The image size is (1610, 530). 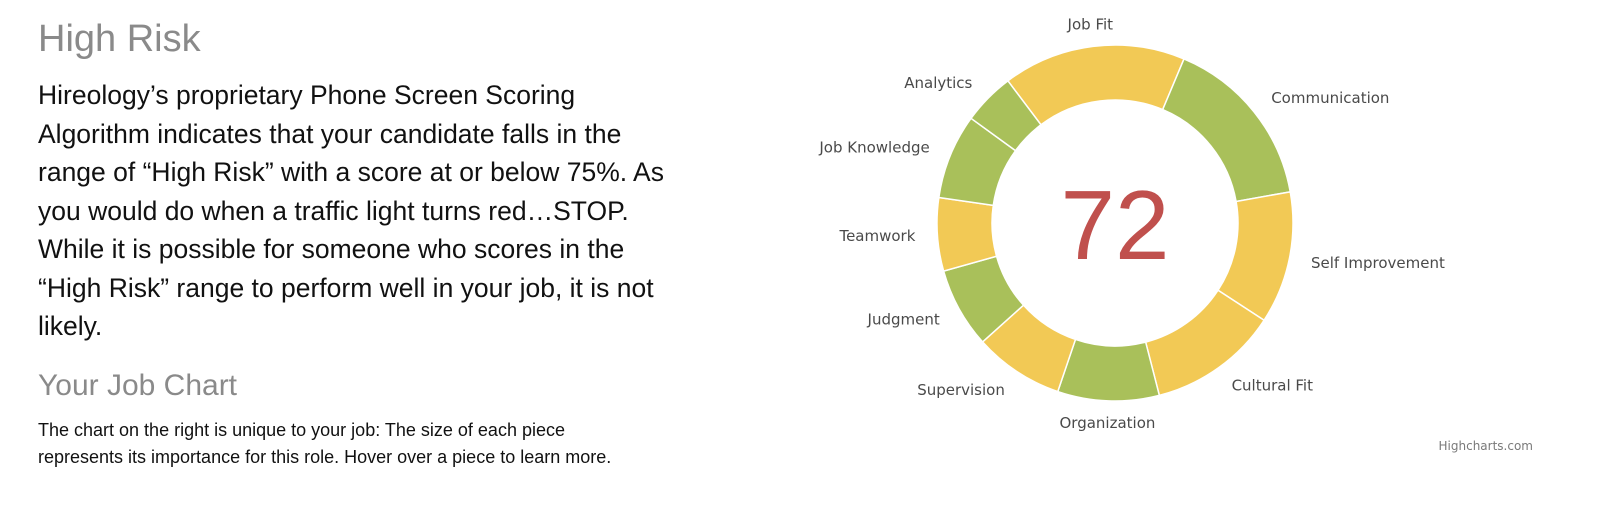 I want to click on job-chart-title: Your Job Chart, so click(x=138, y=385).